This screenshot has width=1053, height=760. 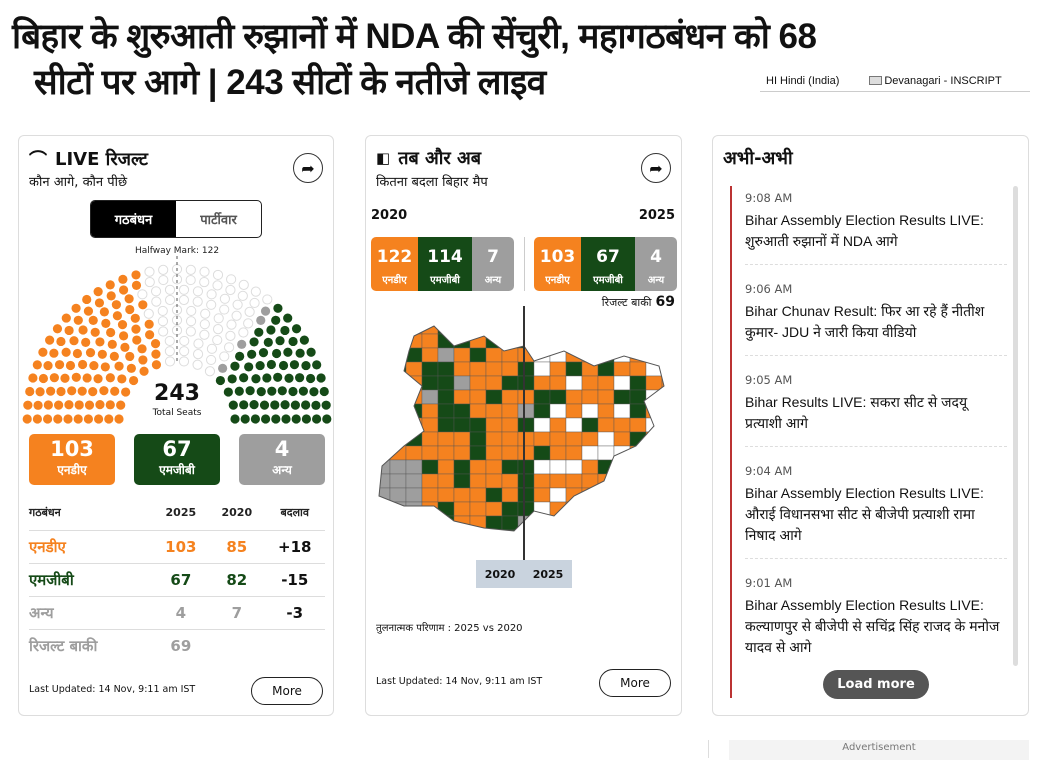 What do you see at coordinates (876, 684) in the screenshot?
I see `load-more-button: Load more` at bounding box center [876, 684].